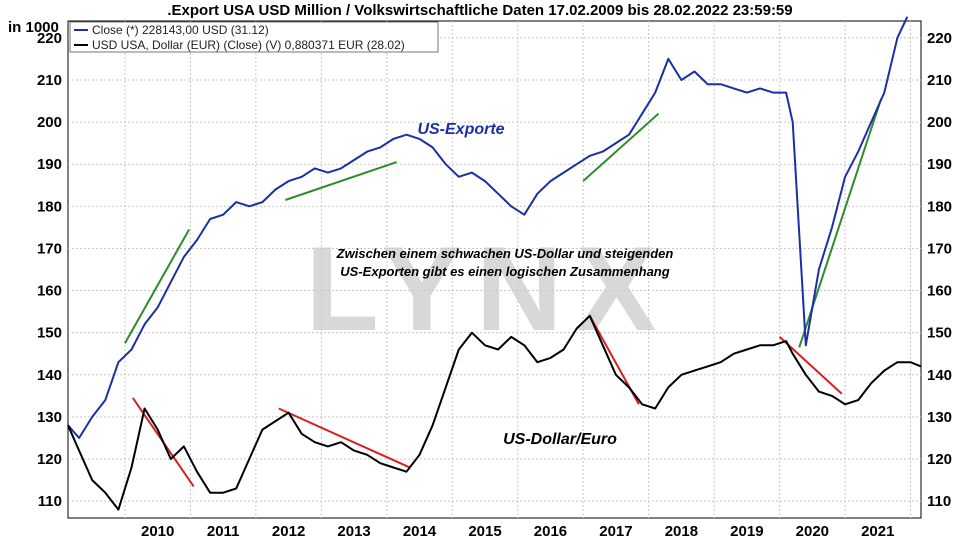 The image size is (960, 540). What do you see at coordinates (939, 291) in the screenshot?
I see `y-tick-right: 160` at bounding box center [939, 291].